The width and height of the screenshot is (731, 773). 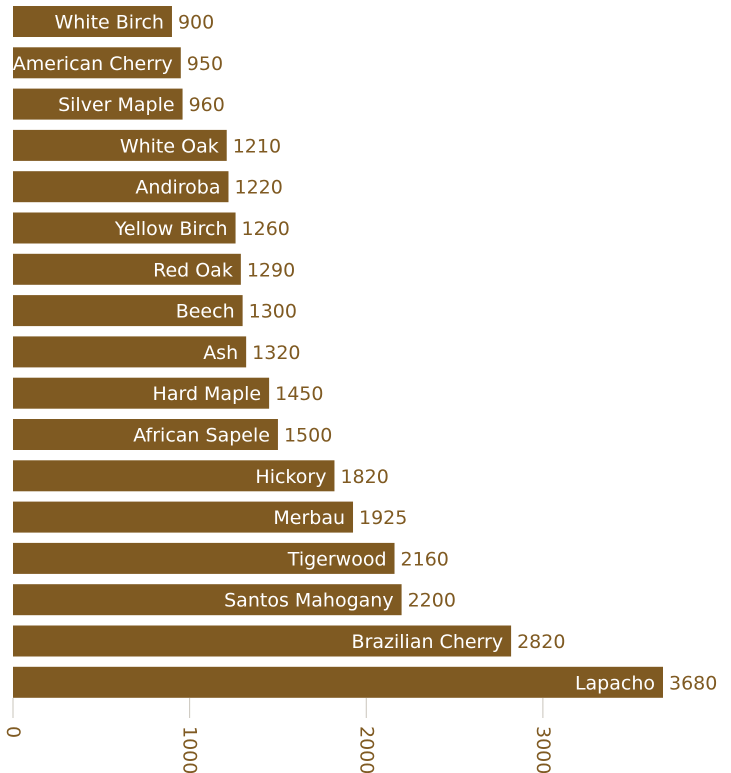 I want to click on value-label: 1210, so click(x=257, y=146).